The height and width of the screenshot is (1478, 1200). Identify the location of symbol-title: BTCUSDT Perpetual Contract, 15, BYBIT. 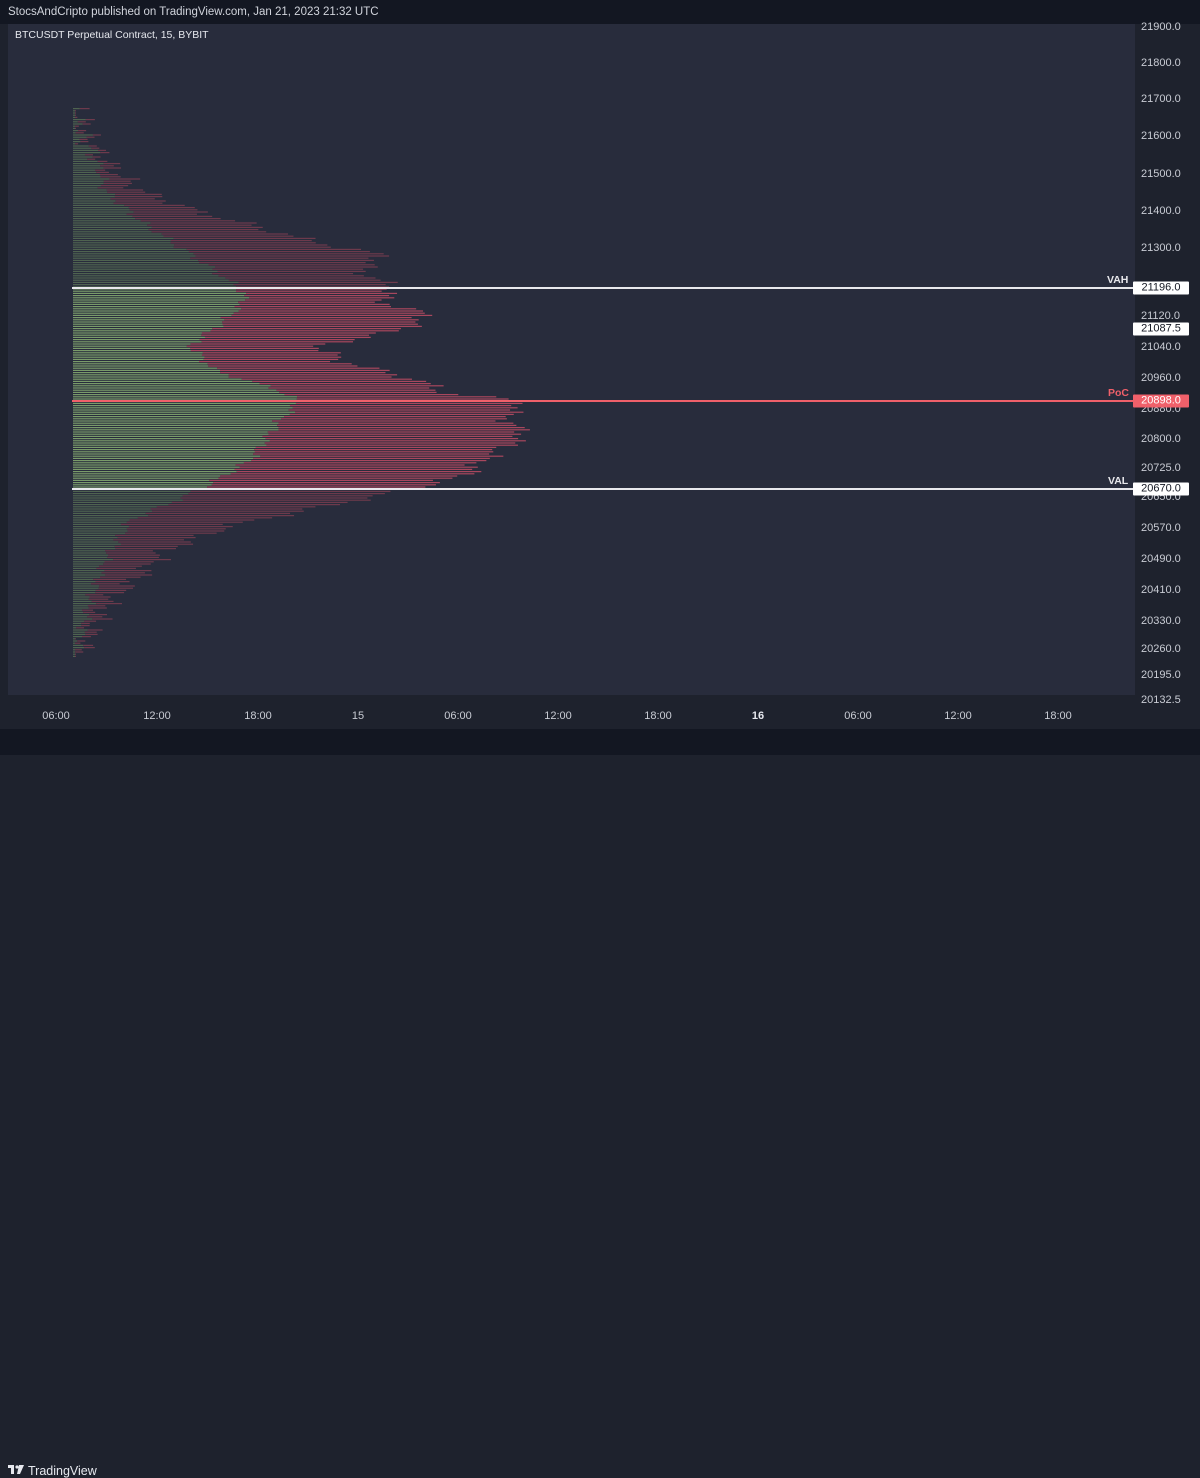
(112, 35).